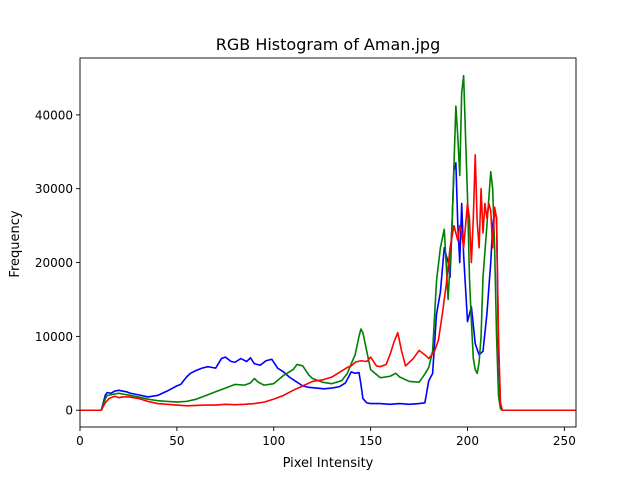 The width and height of the screenshot is (640, 480). Describe the element at coordinates (328, 463) in the screenshot. I see `x-axis-label: Pixel Intensity` at that location.